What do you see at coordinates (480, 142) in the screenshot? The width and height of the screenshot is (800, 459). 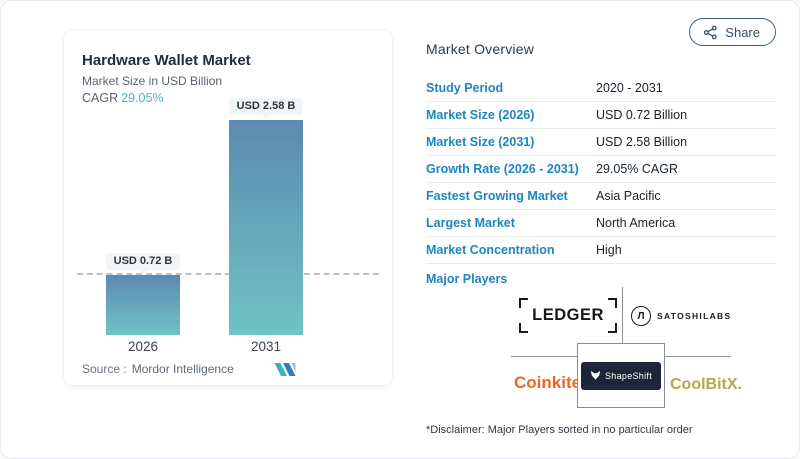 I see `row-label: Market Size (2031)` at bounding box center [480, 142].